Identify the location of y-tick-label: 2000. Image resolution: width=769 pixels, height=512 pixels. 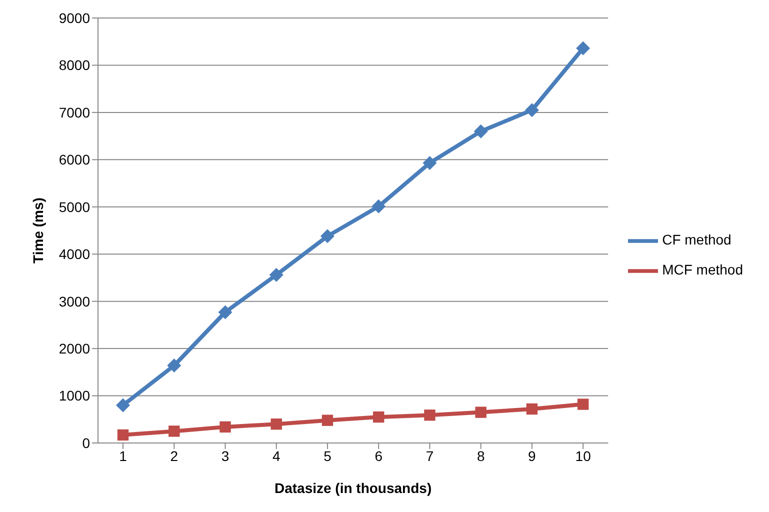
(74, 348).